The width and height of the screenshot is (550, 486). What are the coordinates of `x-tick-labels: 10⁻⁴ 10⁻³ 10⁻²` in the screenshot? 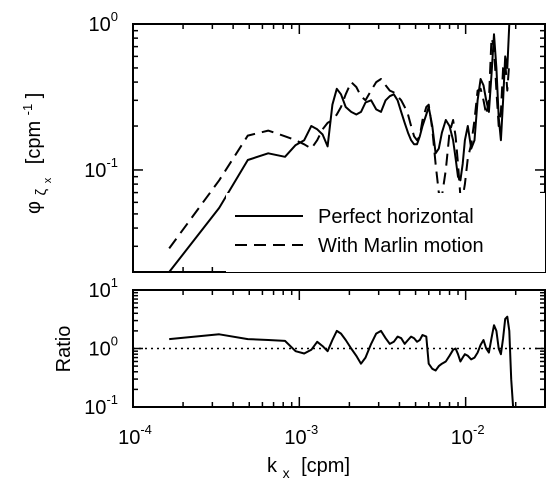 It's located at (301, 435).